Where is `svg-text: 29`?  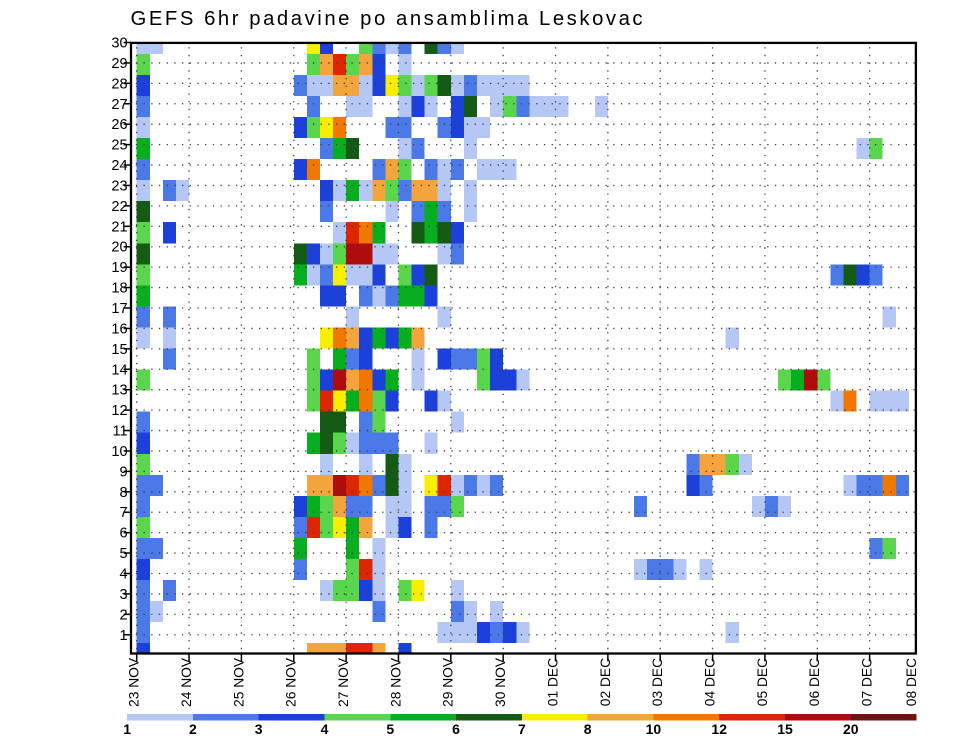
svg-text: 29 is located at coordinates (119, 64).